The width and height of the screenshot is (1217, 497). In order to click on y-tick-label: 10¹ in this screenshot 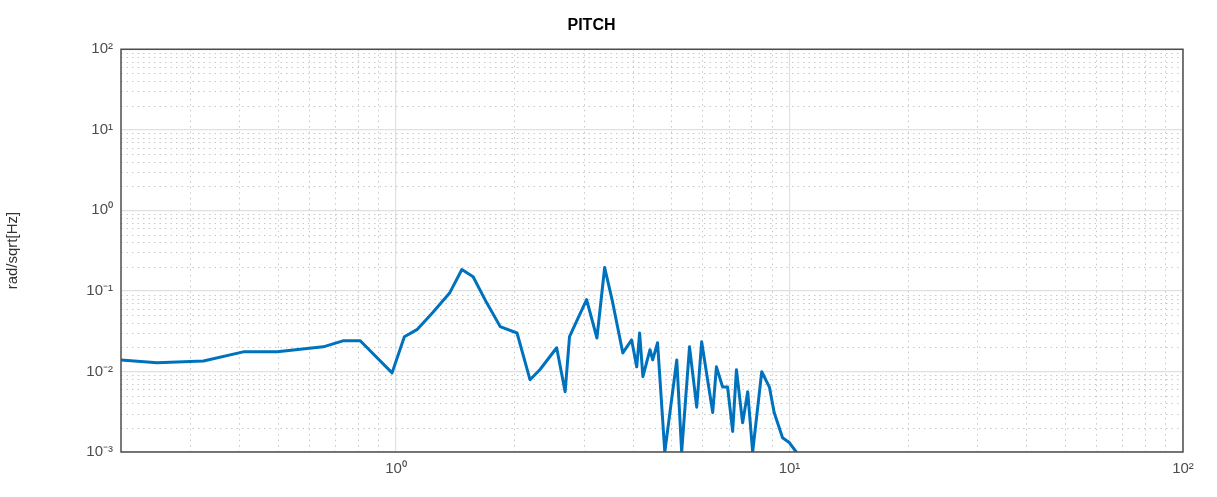, I will do `click(102, 128)`.